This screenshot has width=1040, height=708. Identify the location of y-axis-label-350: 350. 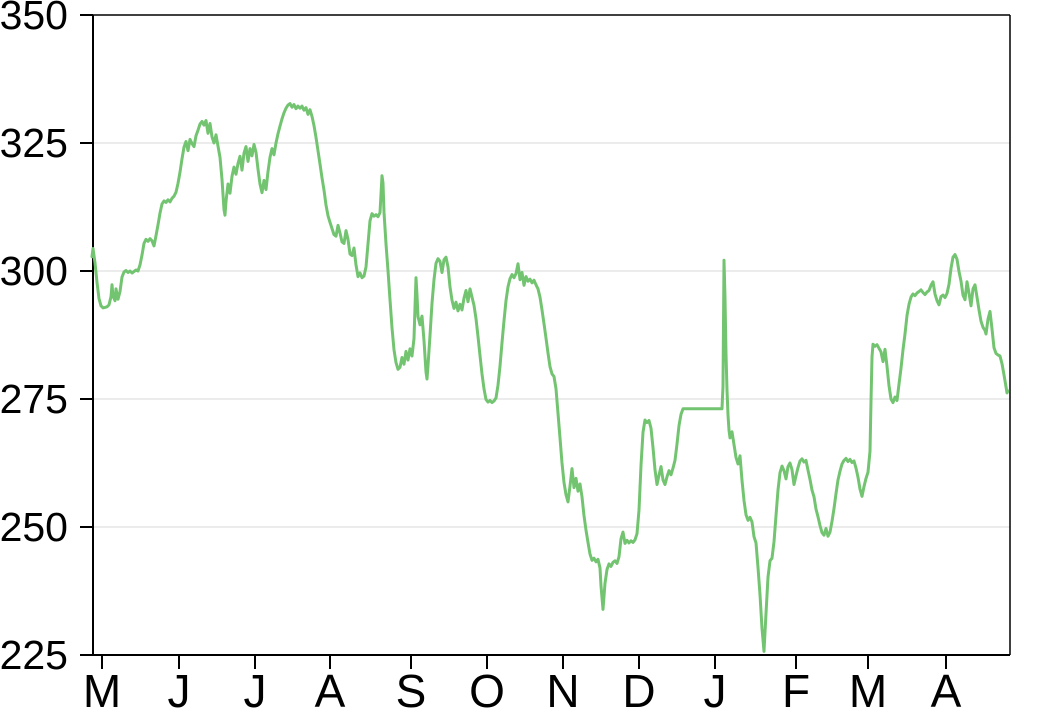
(34, 19).